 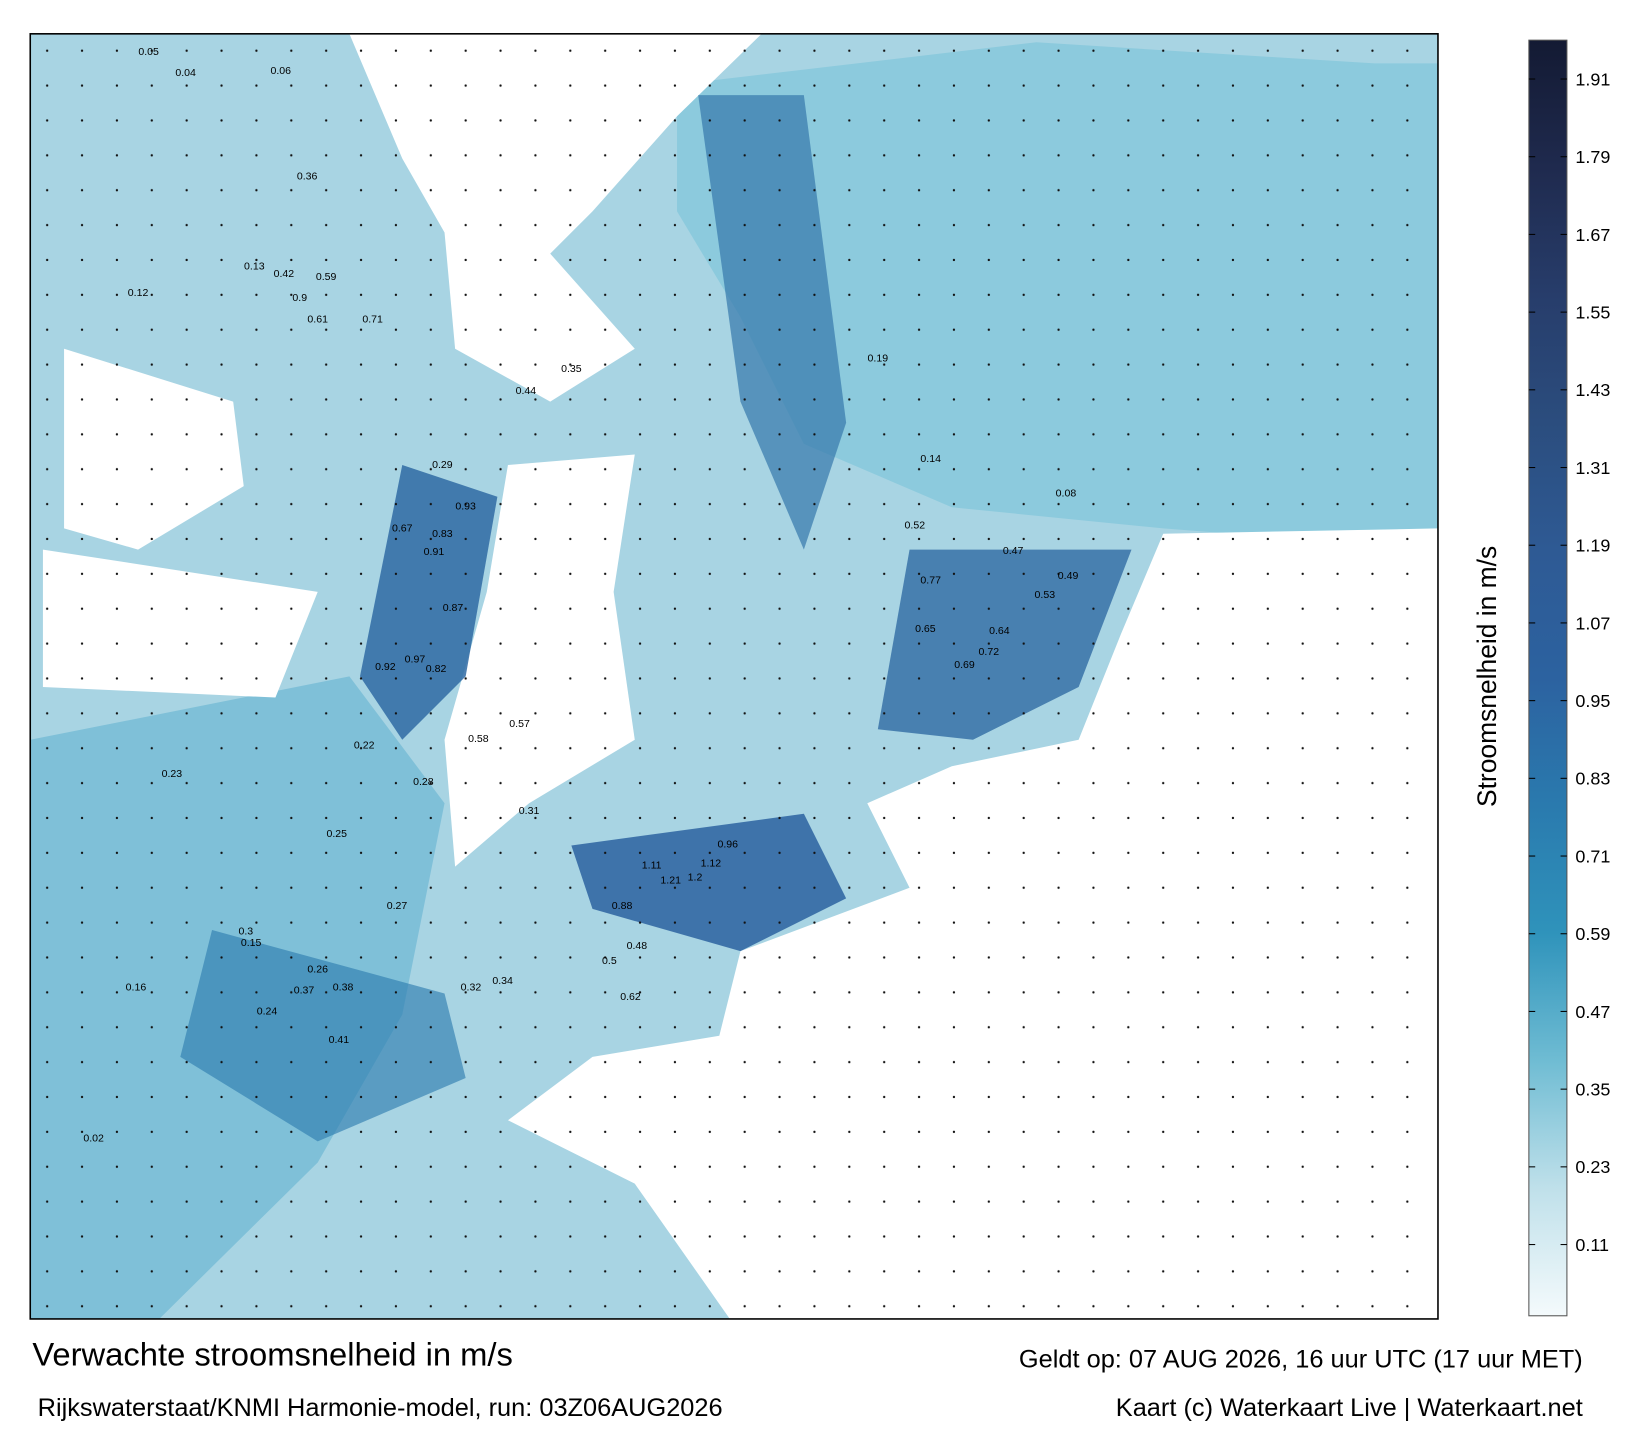 What do you see at coordinates (299, 298) in the screenshot?
I see `speed-label: 0.9` at bounding box center [299, 298].